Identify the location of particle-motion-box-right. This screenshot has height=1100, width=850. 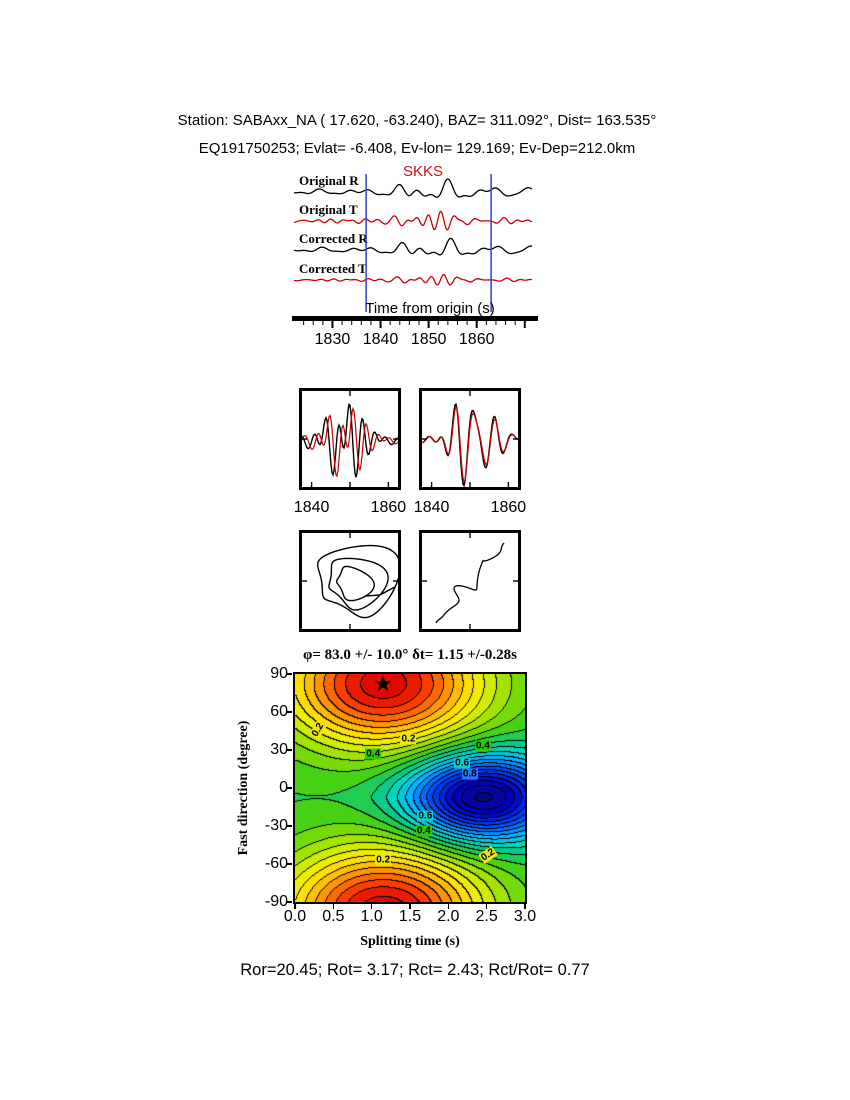
(470, 581).